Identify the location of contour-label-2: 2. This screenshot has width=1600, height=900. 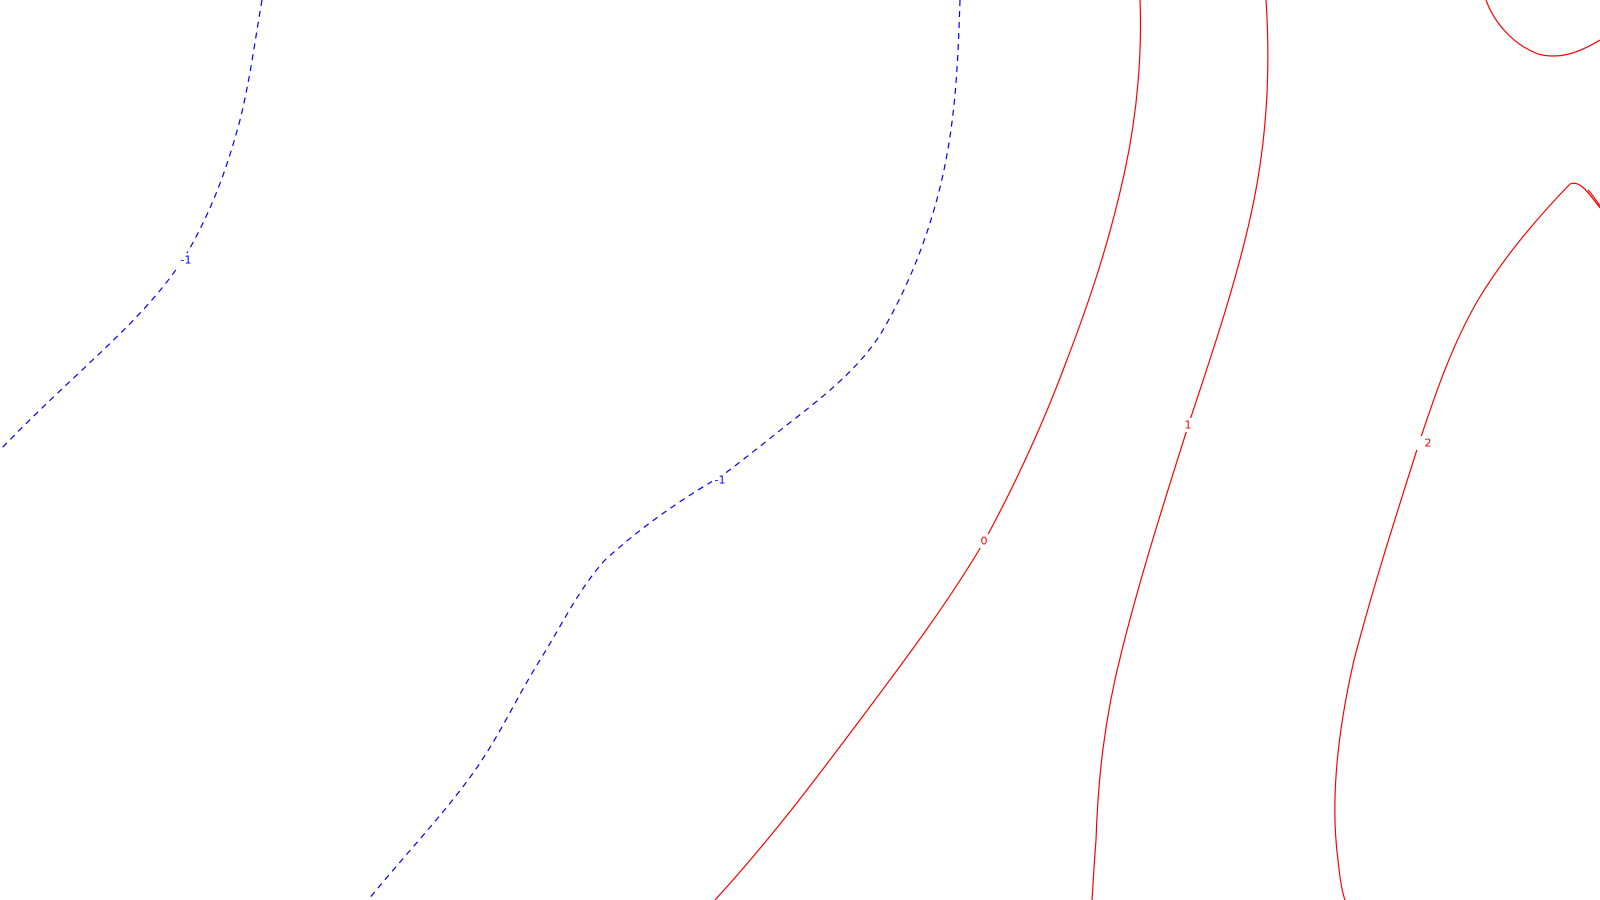
(1428, 443).